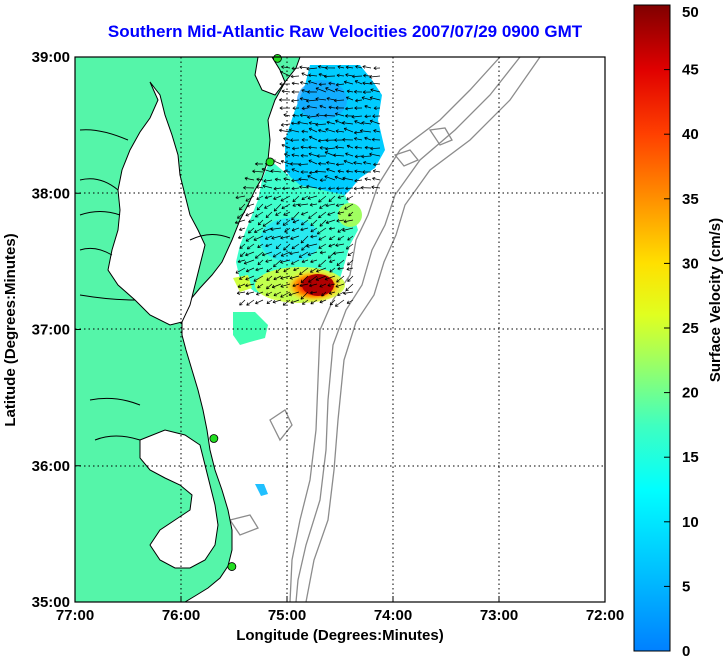  Describe the element at coordinates (340, 610) in the screenshot. I see `x-axis-ticks: 77:00 76:00 75:00 74:00 73:00 72:00` at that location.